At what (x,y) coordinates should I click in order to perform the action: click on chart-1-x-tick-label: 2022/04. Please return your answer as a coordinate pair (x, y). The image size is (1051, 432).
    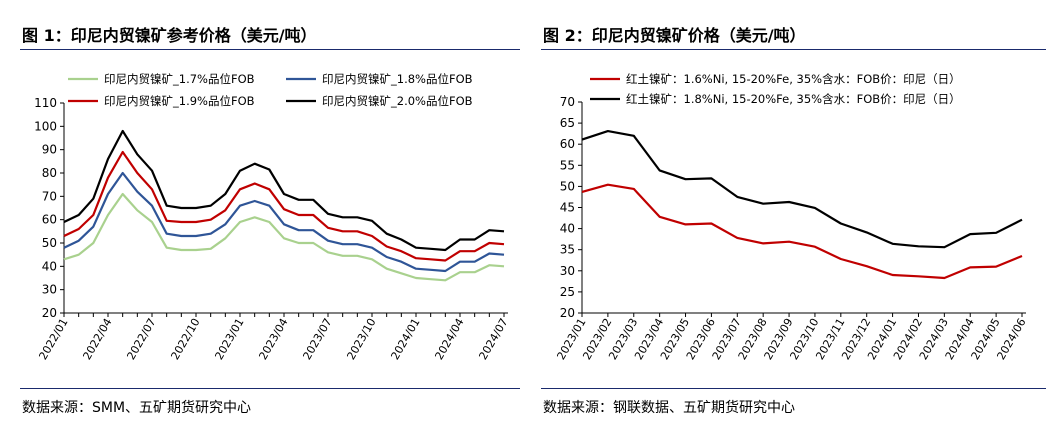
    Looking at the image, I should click on (97, 339).